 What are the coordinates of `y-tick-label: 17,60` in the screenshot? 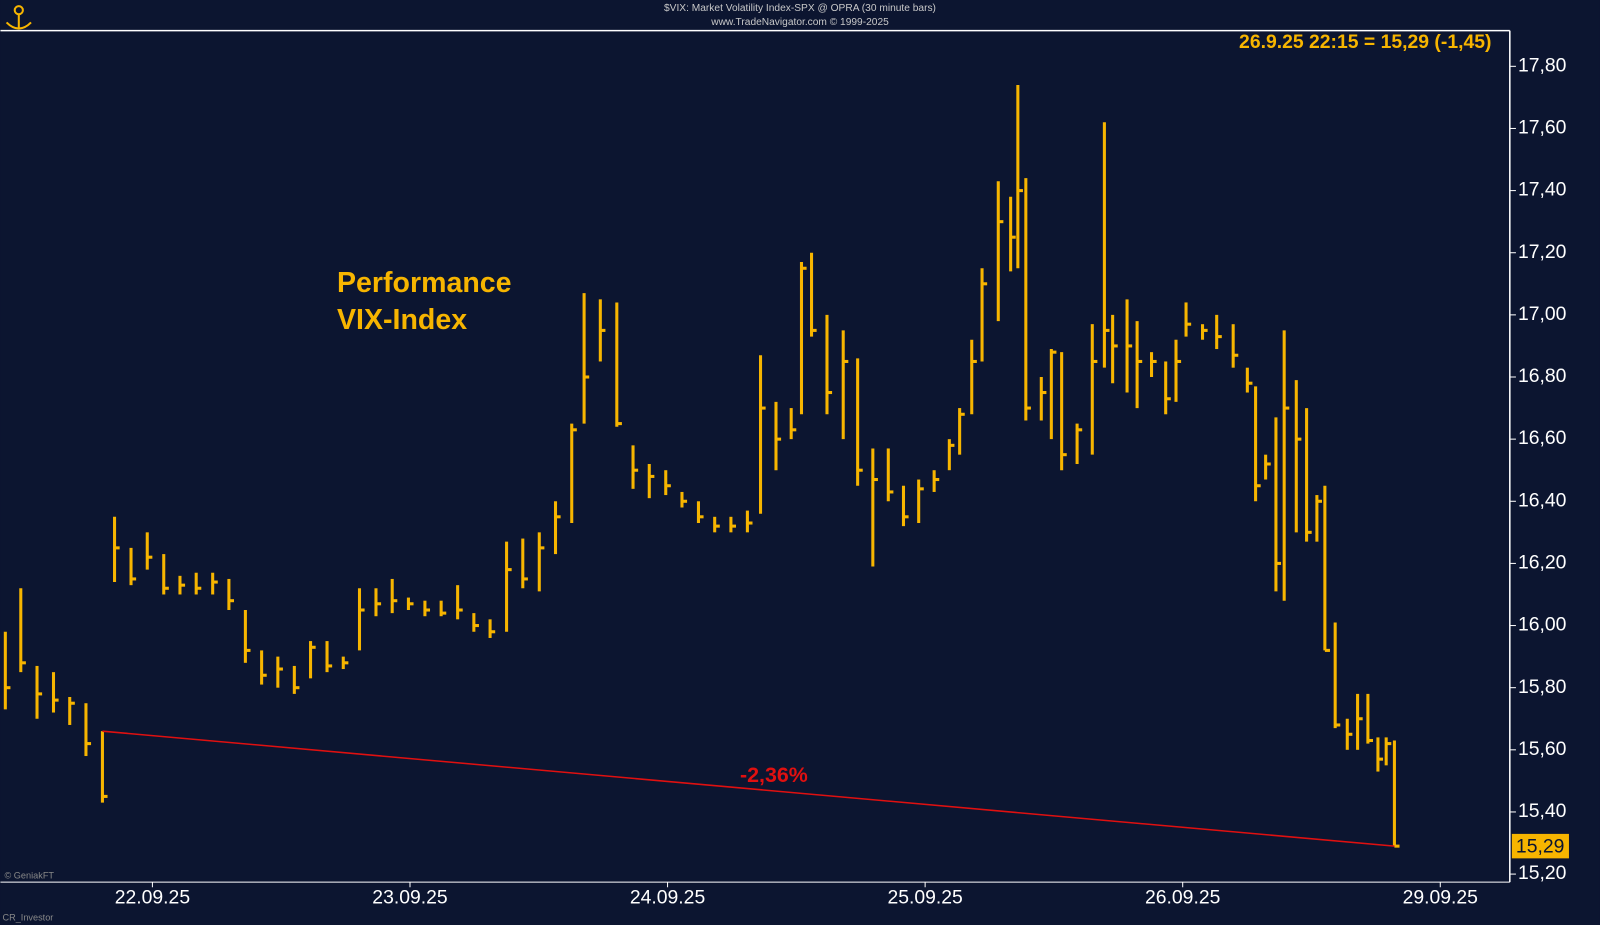 It's located at (1542, 128).